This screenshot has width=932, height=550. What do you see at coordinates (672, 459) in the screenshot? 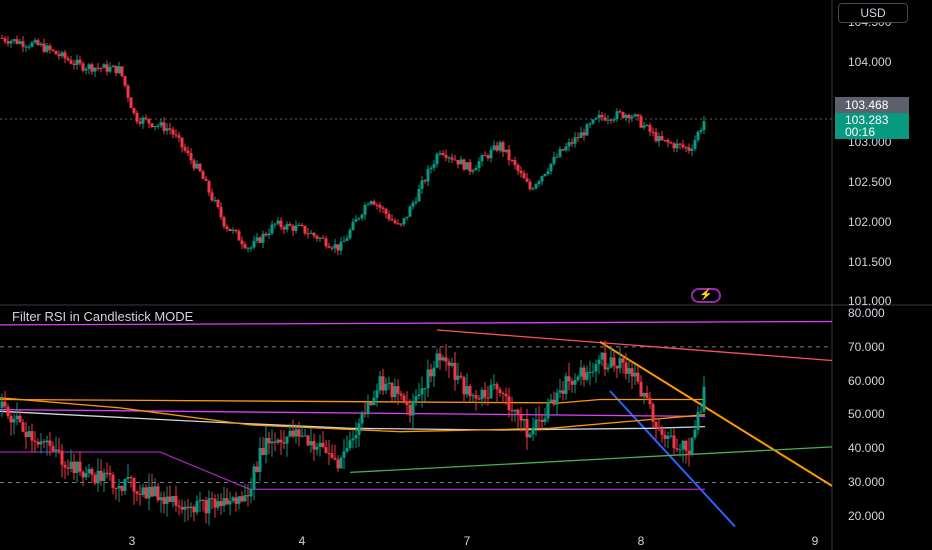
I see `blue-trendline` at bounding box center [672, 459].